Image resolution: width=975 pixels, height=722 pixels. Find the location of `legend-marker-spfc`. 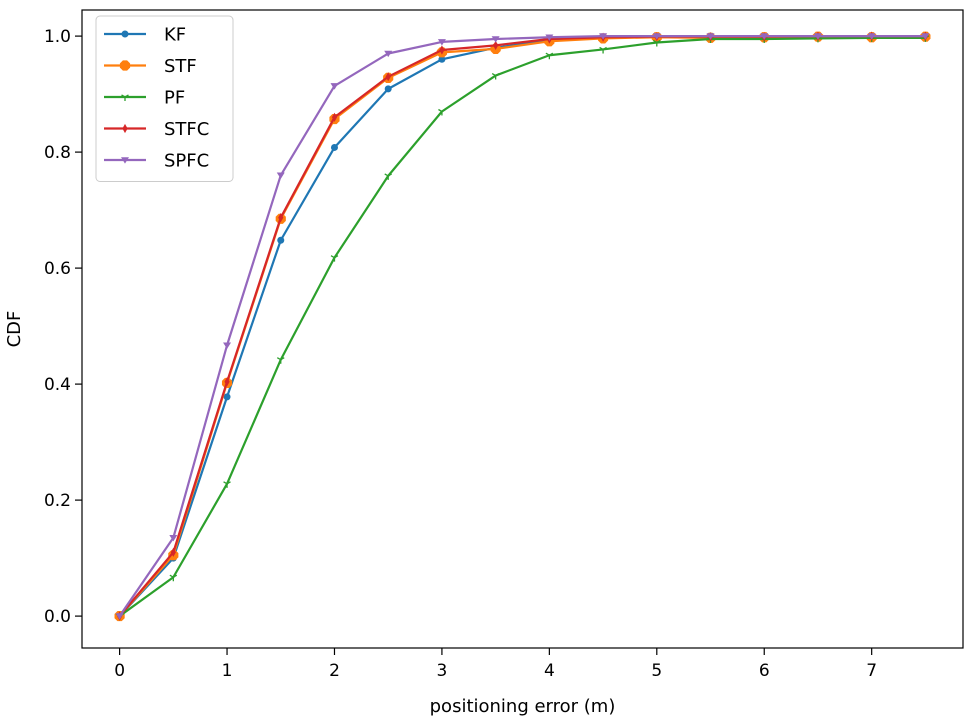

legend-marker-spfc is located at coordinates (125, 160).